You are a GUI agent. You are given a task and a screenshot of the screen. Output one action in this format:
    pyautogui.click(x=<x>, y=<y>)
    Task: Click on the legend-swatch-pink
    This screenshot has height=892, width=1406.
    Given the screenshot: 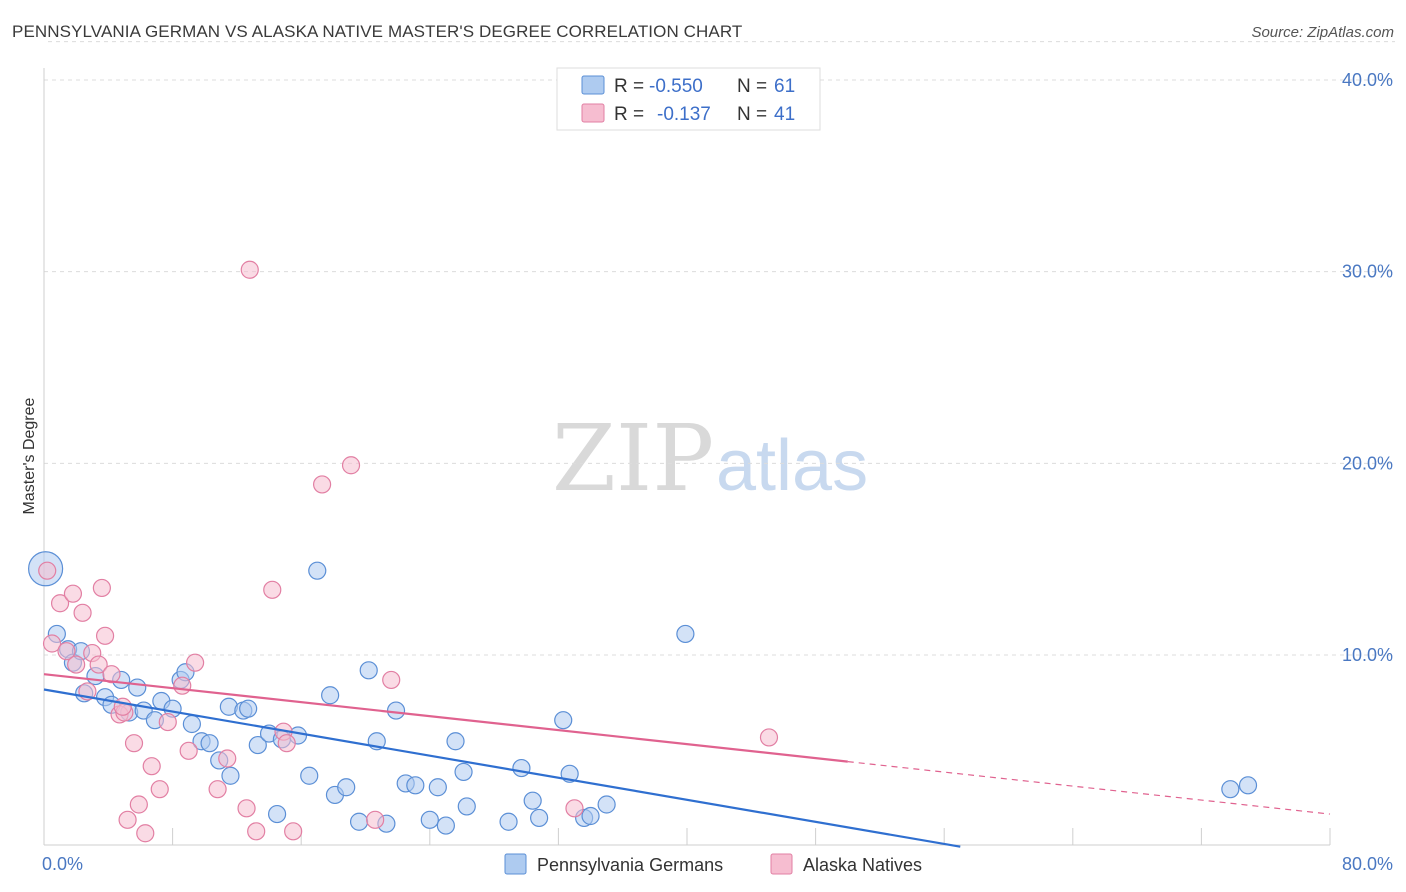 What is the action you would take?
    pyautogui.click(x=593, y=113)
    